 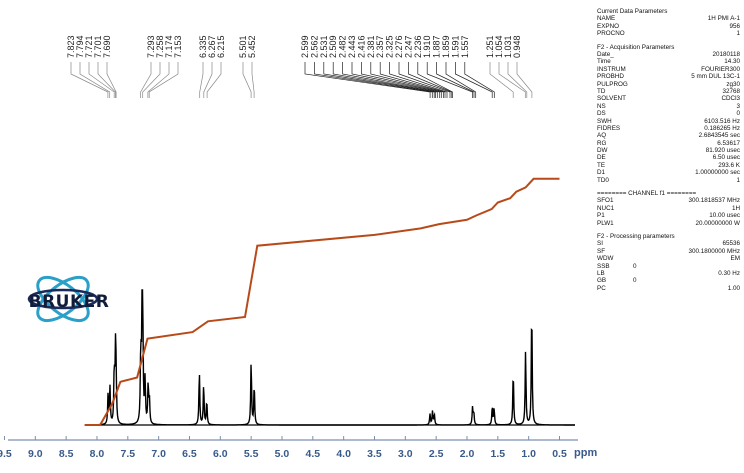 What do you see at coordinates (636, 47) in the screenshot?
I see `params-title-acquisition: F2 - Acquisition Parameters` at bounding box center [636, 47].